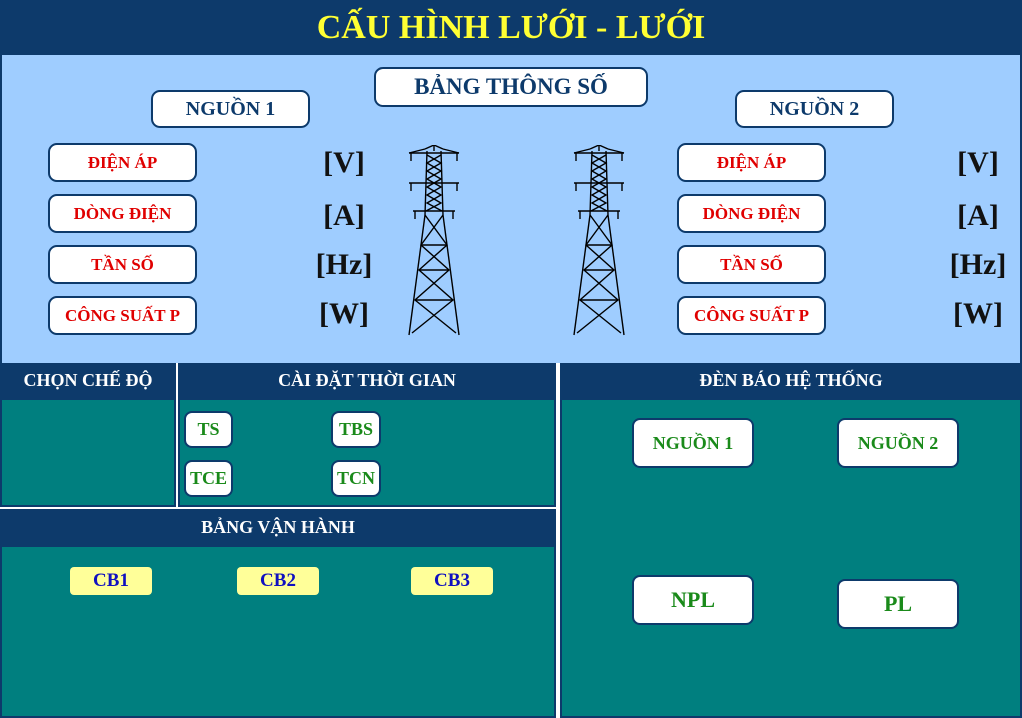 The height and width of the screenshot is (718, 1022). Describe the element at coordinates (122, 264) in the screenshot. I see `source1-frequency-label: TẦN SỐ` at that location.